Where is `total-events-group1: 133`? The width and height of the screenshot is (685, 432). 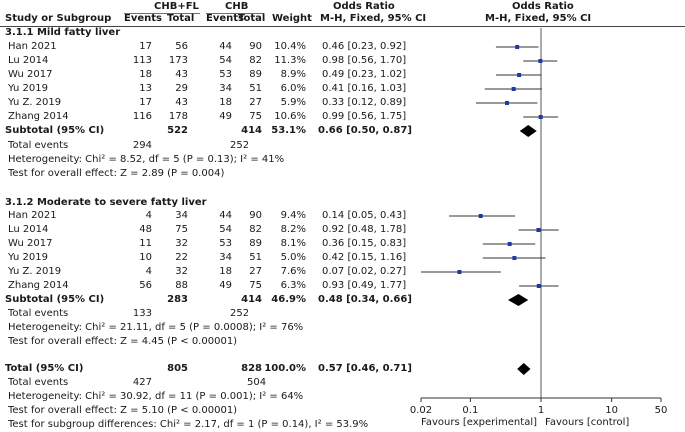
total-events-group1: 133 is located at coordinates (142, 313).